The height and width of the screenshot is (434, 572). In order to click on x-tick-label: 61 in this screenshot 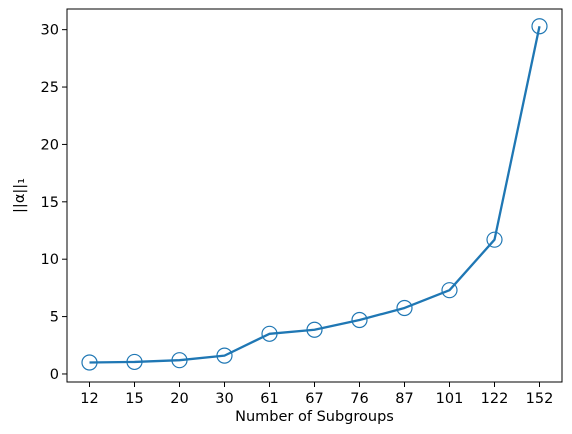, I will do `click(269, 399)`.